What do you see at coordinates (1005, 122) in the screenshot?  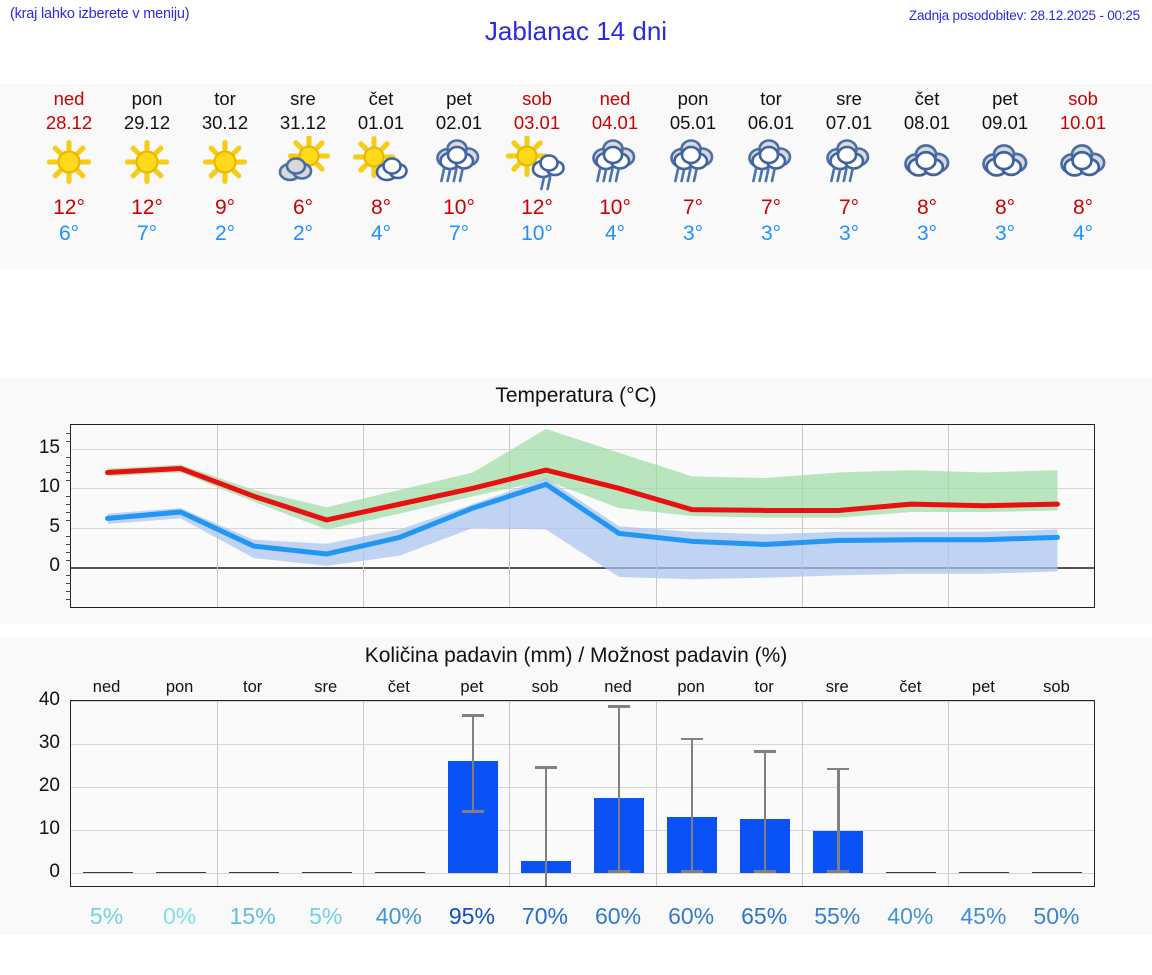 I see `day-date-label: 09.01` at bounding box center [1005, 122].